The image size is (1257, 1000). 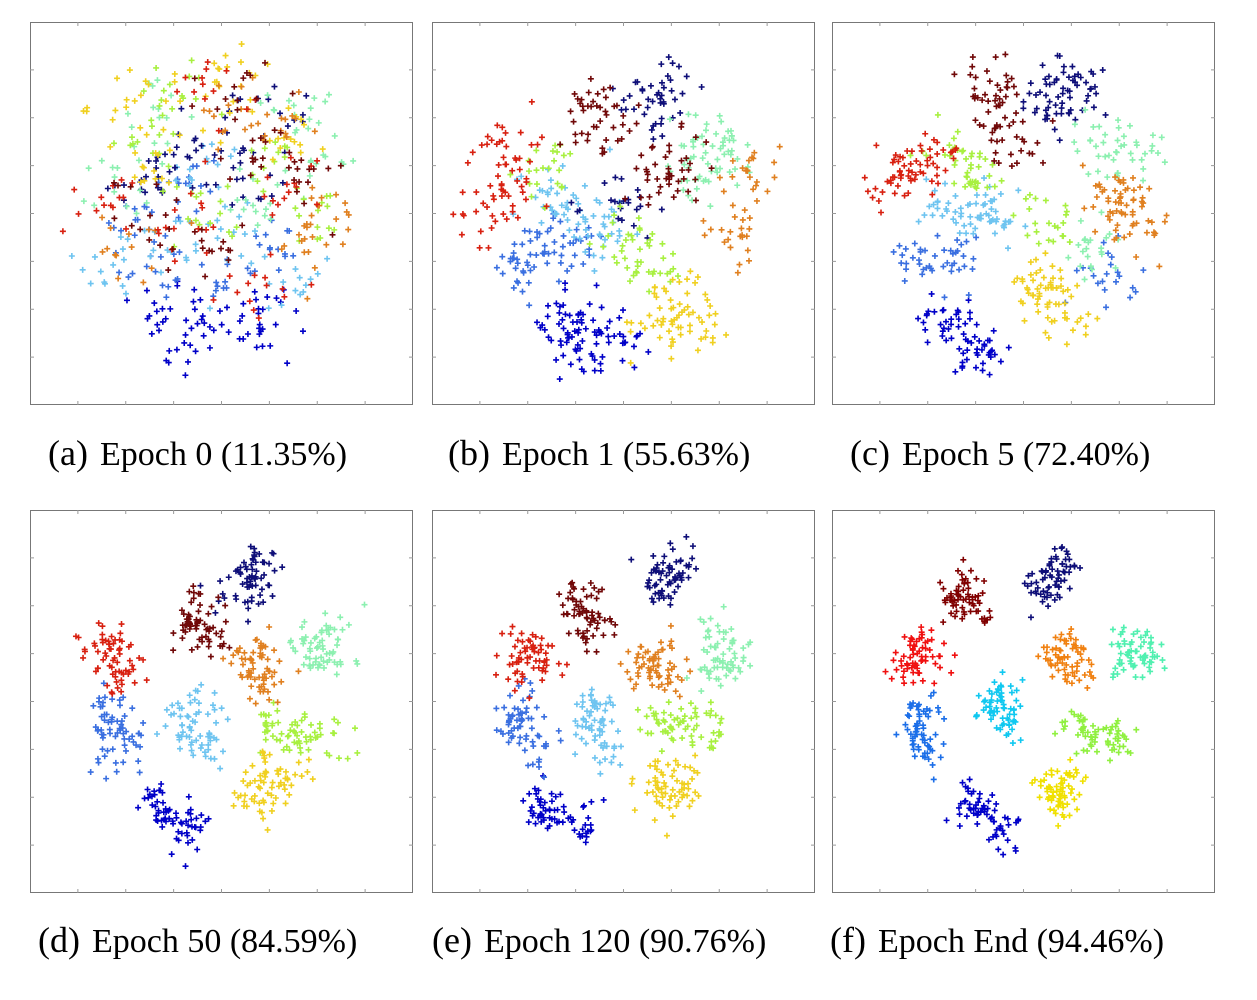 What do you see at coordinates (452, 940) in the screenshot?
I see `subplot-letter: (e)` at bounding box center [452, 940].